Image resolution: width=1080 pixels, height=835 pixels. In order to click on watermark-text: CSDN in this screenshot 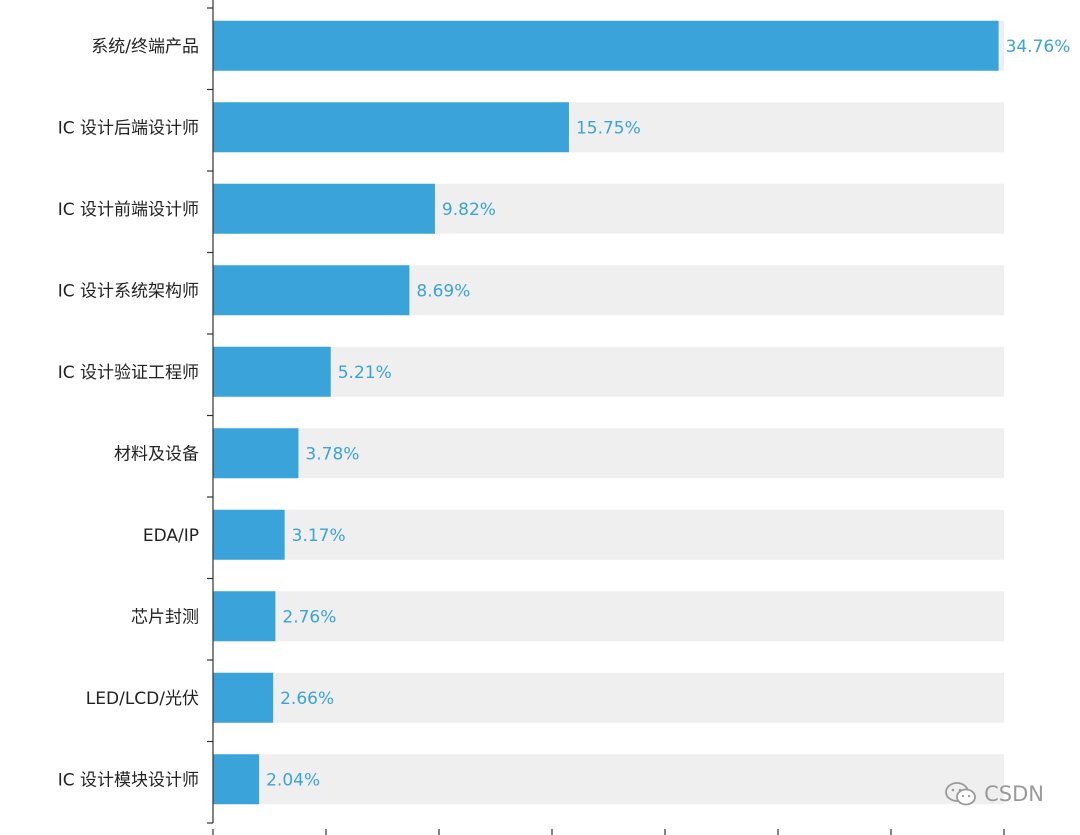, I will do `click(1014, 794)`.